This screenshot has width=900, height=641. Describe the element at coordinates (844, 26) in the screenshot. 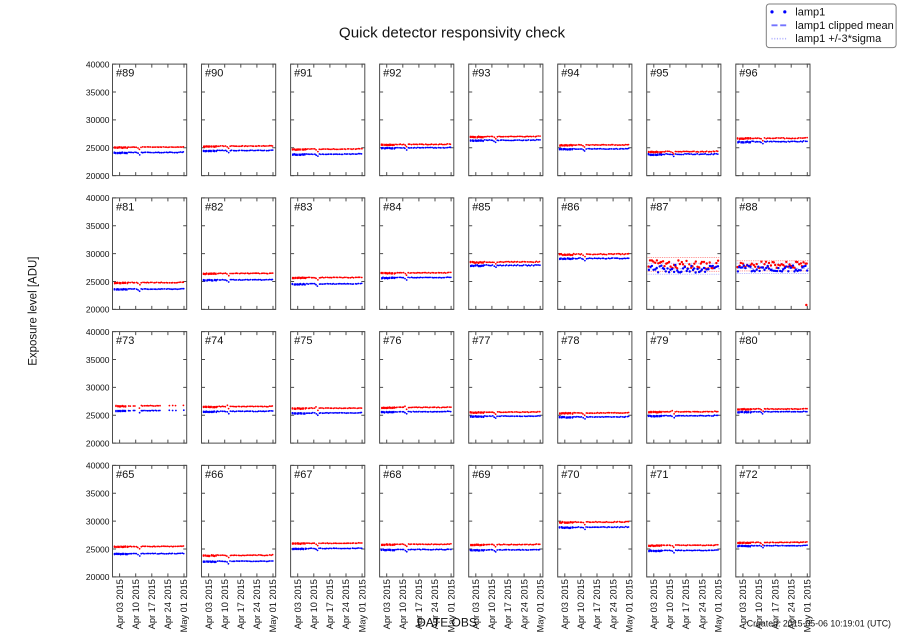

I see `svg-text: lamp1 clipped mean` at that location.